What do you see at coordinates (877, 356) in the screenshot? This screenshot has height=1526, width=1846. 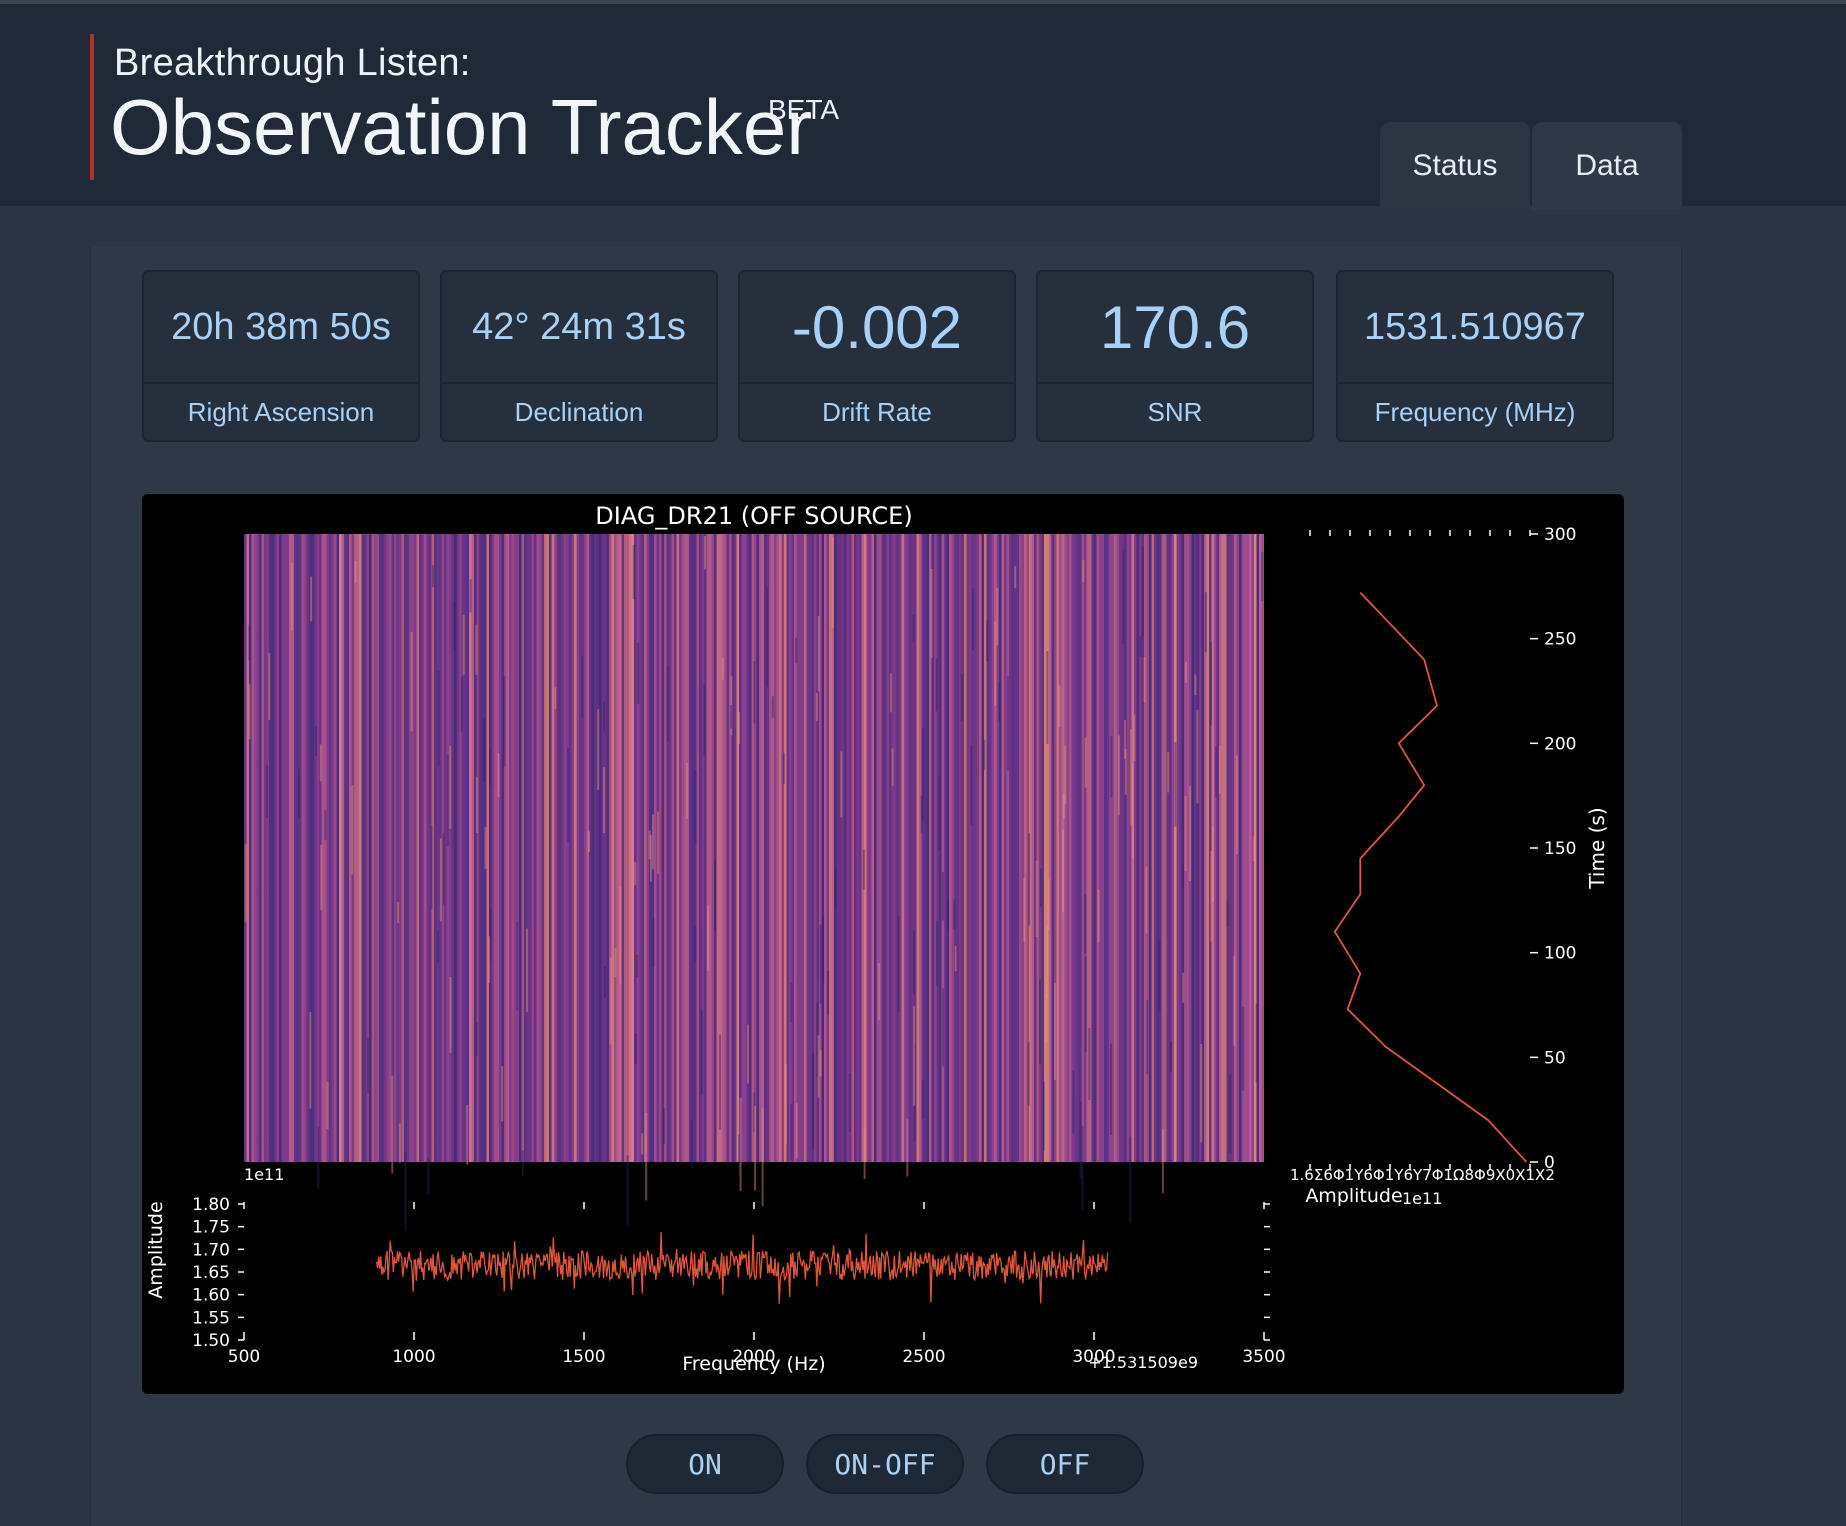 I see `metric-card-drift-rate: -0.002 Drift Rate` at bounding box center [877, 356].